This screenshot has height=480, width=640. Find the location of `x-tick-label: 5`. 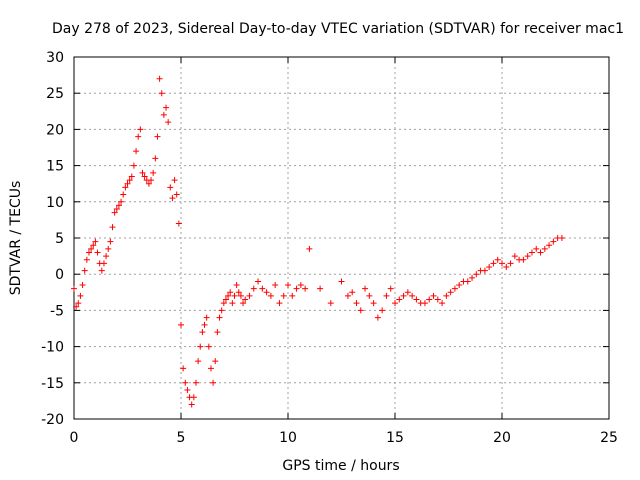

x-tick-label: 5 is located at coordinates (181, 438).